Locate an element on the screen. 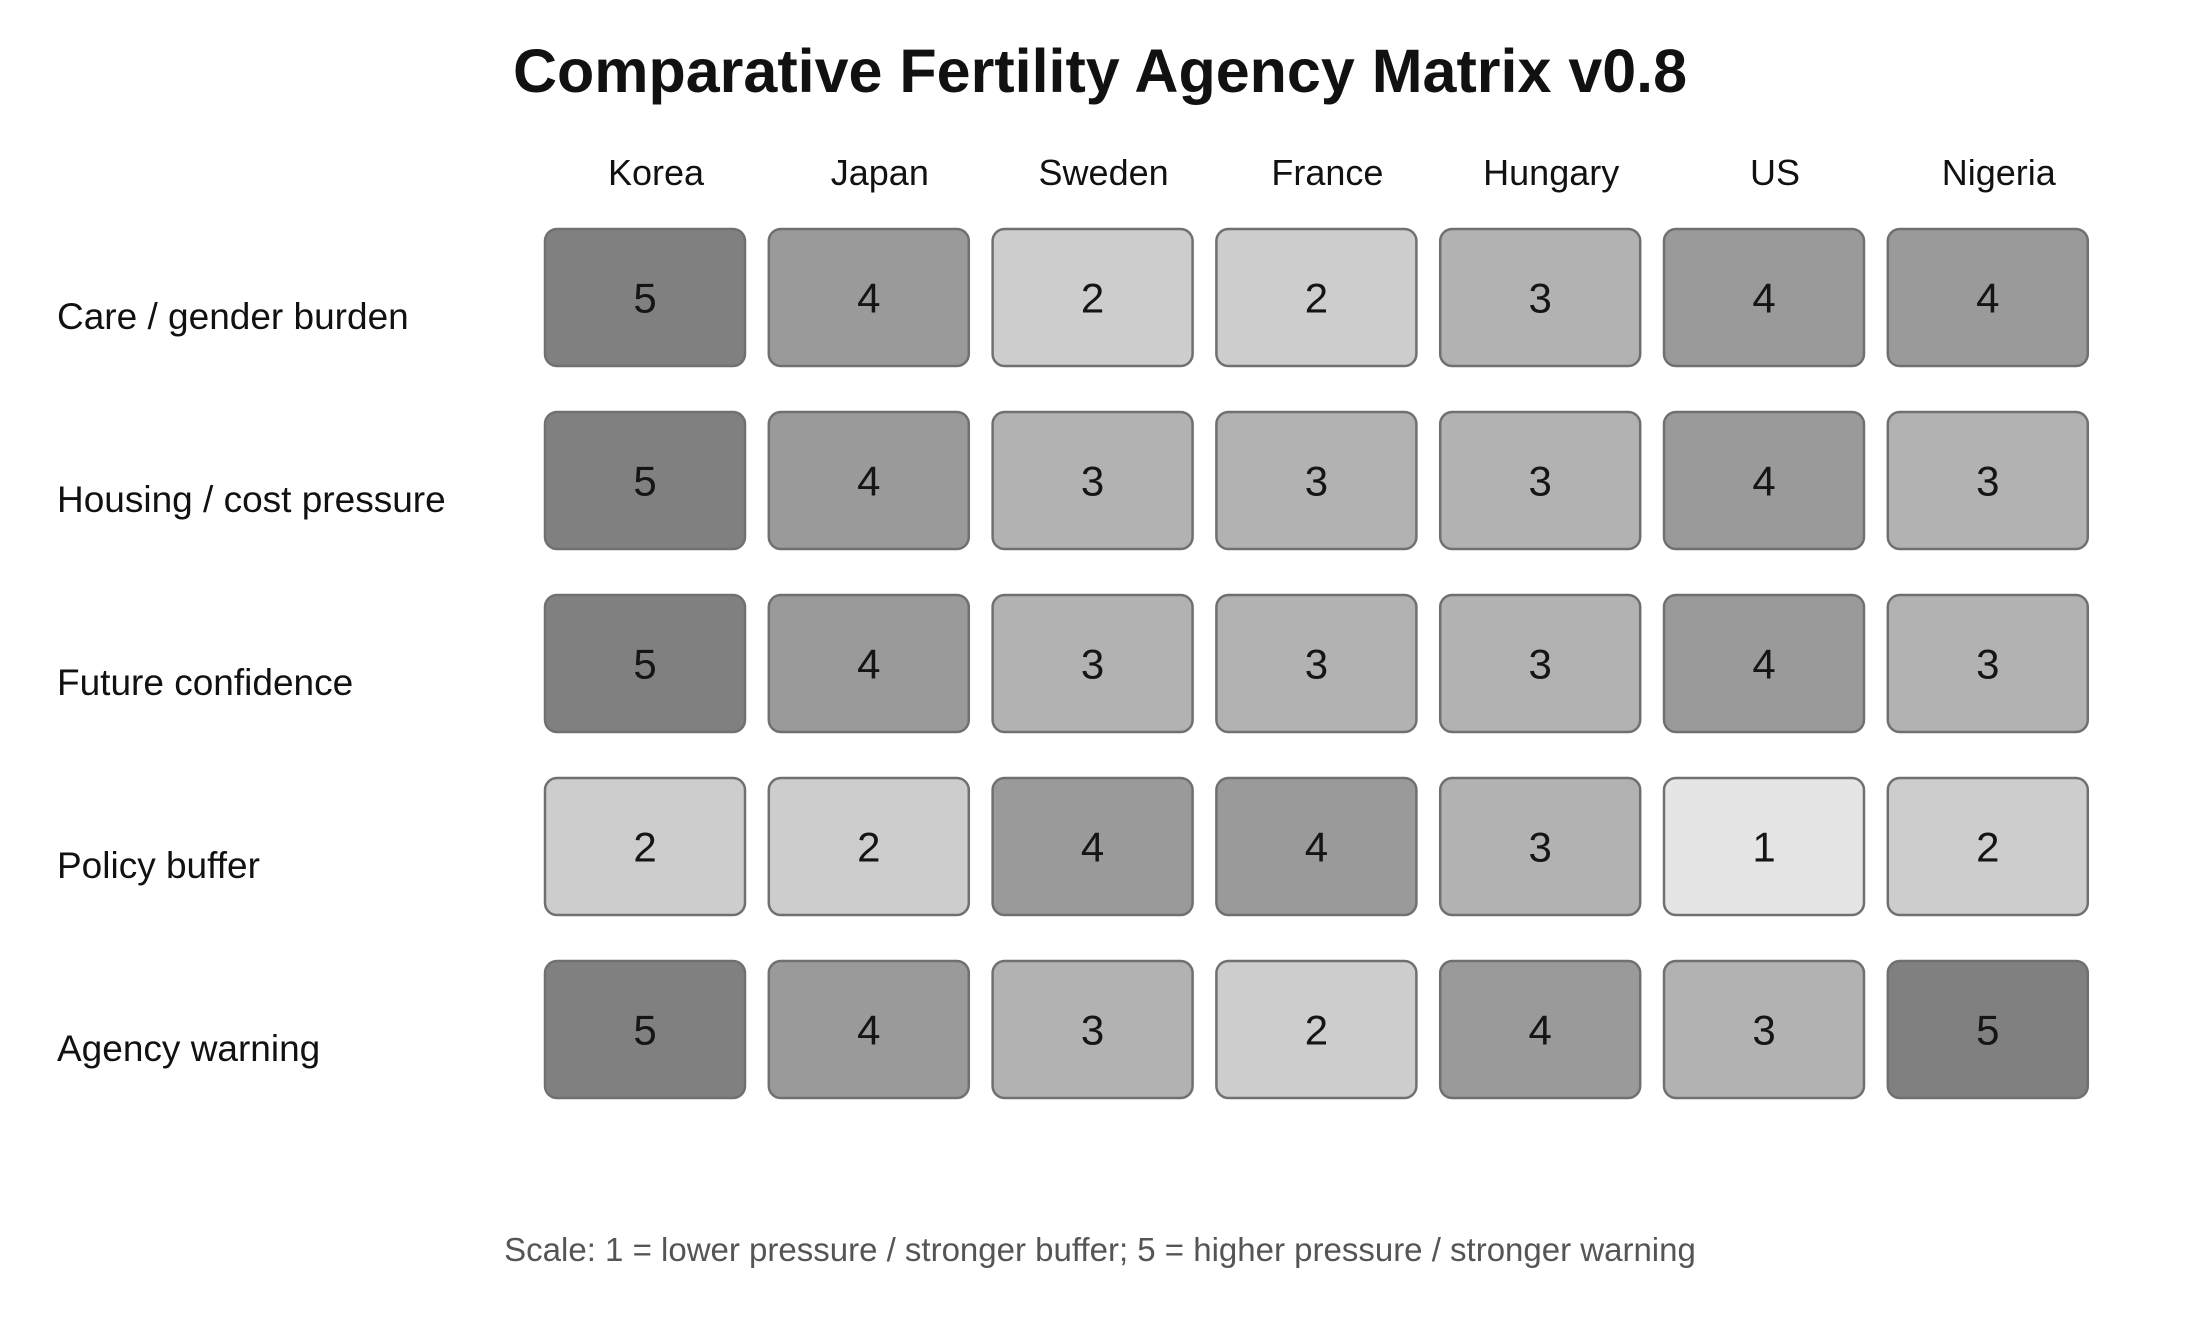 The height and width of the screenshot is (1332, 2200). heatmap-cell-care-gender-burden-hungary: 3 is located at coordinates (1540, 297).